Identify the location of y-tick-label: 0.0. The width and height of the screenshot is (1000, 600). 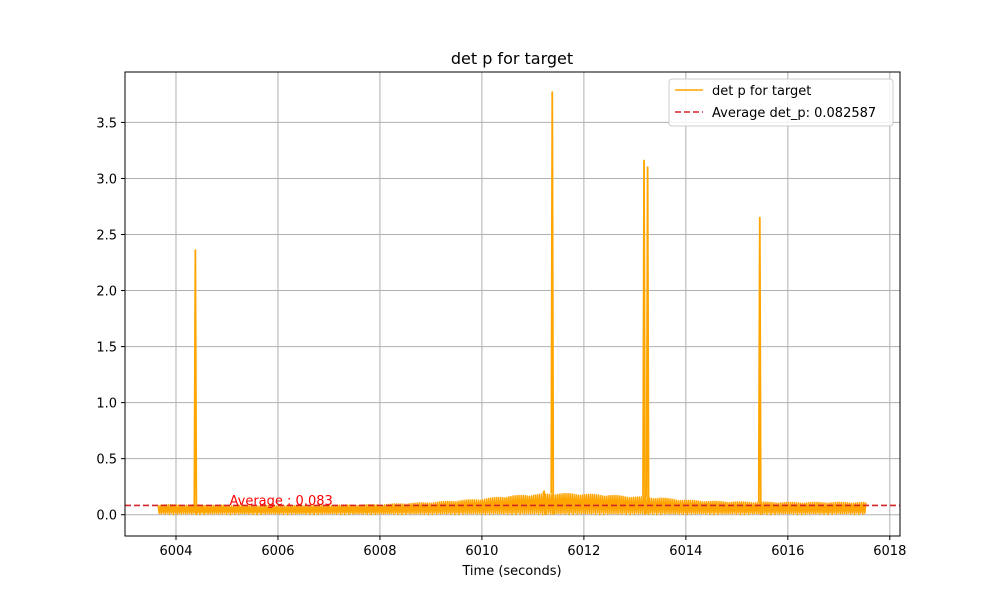
(106, 516).